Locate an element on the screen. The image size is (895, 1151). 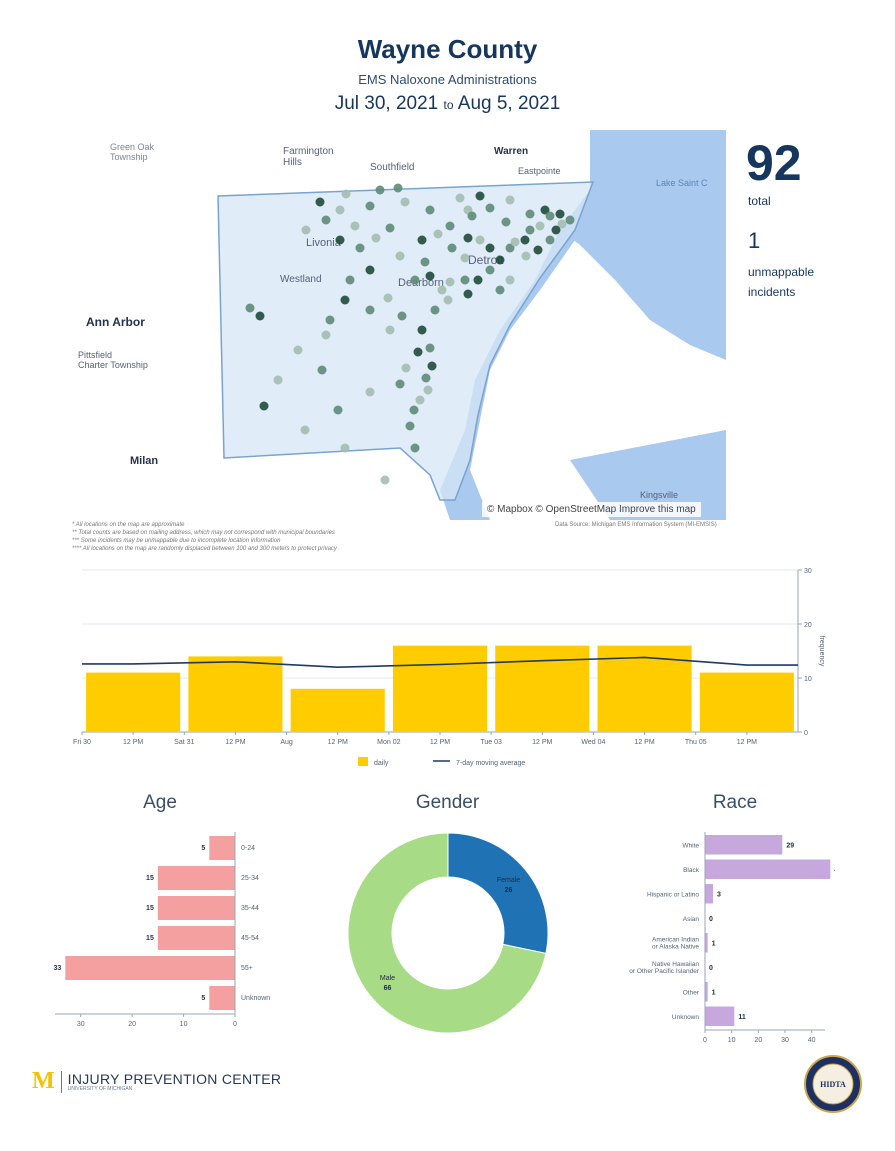
race-x-tick-label: 10 is located at coordinates (732, 1040).